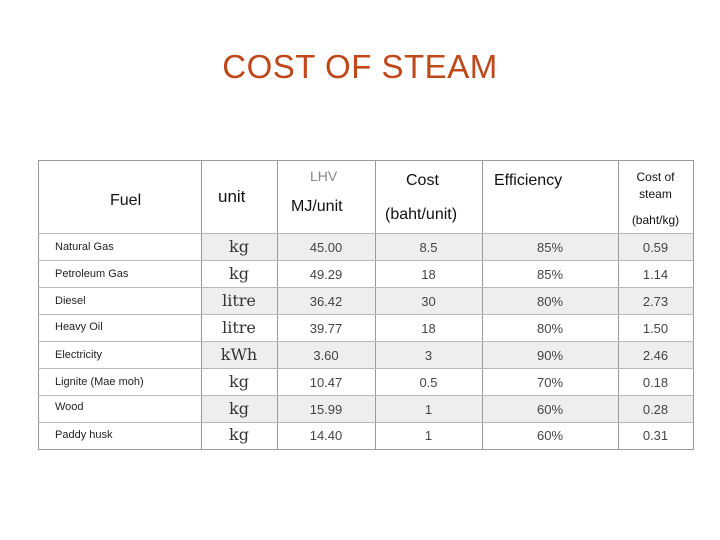  What do you see at coordinates (528, 180) in the screenshot?
I see `header-efficiency: Efficiency` at bounding box center [528, 180].